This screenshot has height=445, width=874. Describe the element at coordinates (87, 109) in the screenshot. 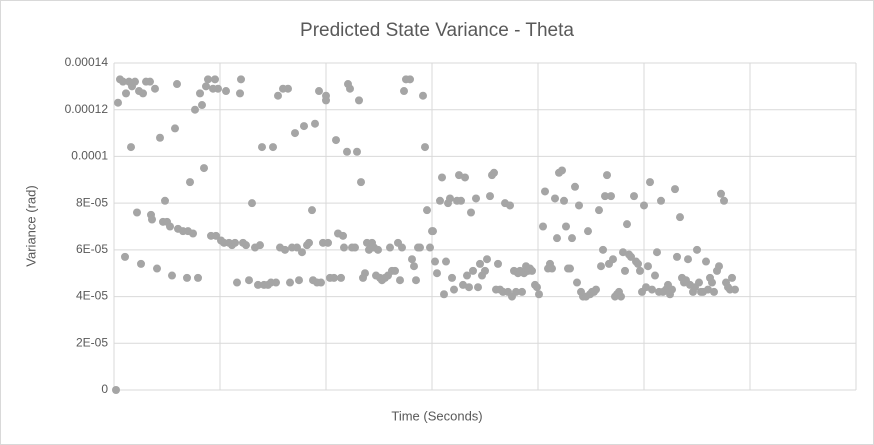

I see `y-tick-label: 0.00012` at that location.